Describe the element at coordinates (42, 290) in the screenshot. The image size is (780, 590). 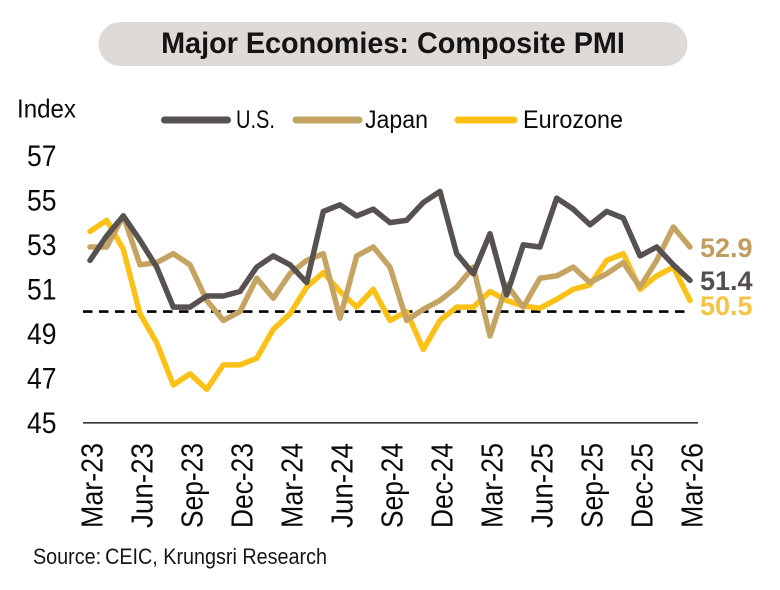
I see `svg-text: 51` at that location.